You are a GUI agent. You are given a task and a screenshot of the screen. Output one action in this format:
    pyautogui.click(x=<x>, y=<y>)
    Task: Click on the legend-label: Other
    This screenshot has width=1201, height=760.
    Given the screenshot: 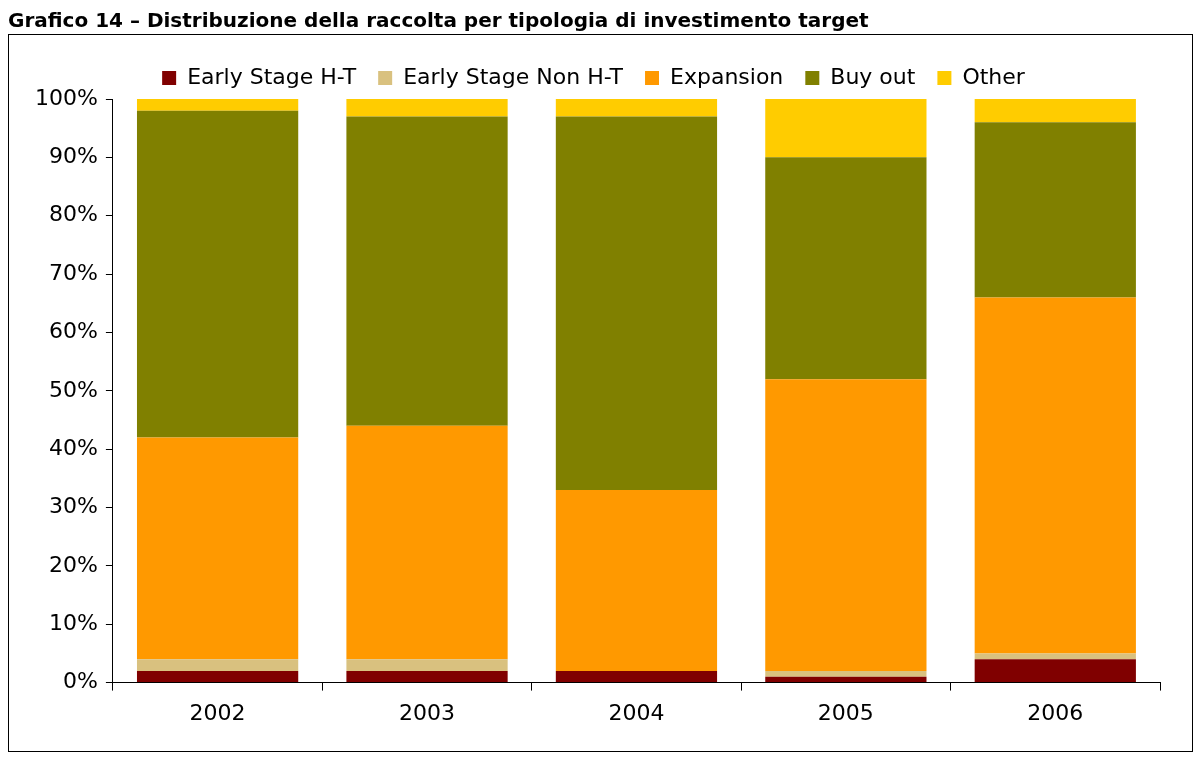 What is the action you would take?
    pyautogui.click(x=994, y=76)
    